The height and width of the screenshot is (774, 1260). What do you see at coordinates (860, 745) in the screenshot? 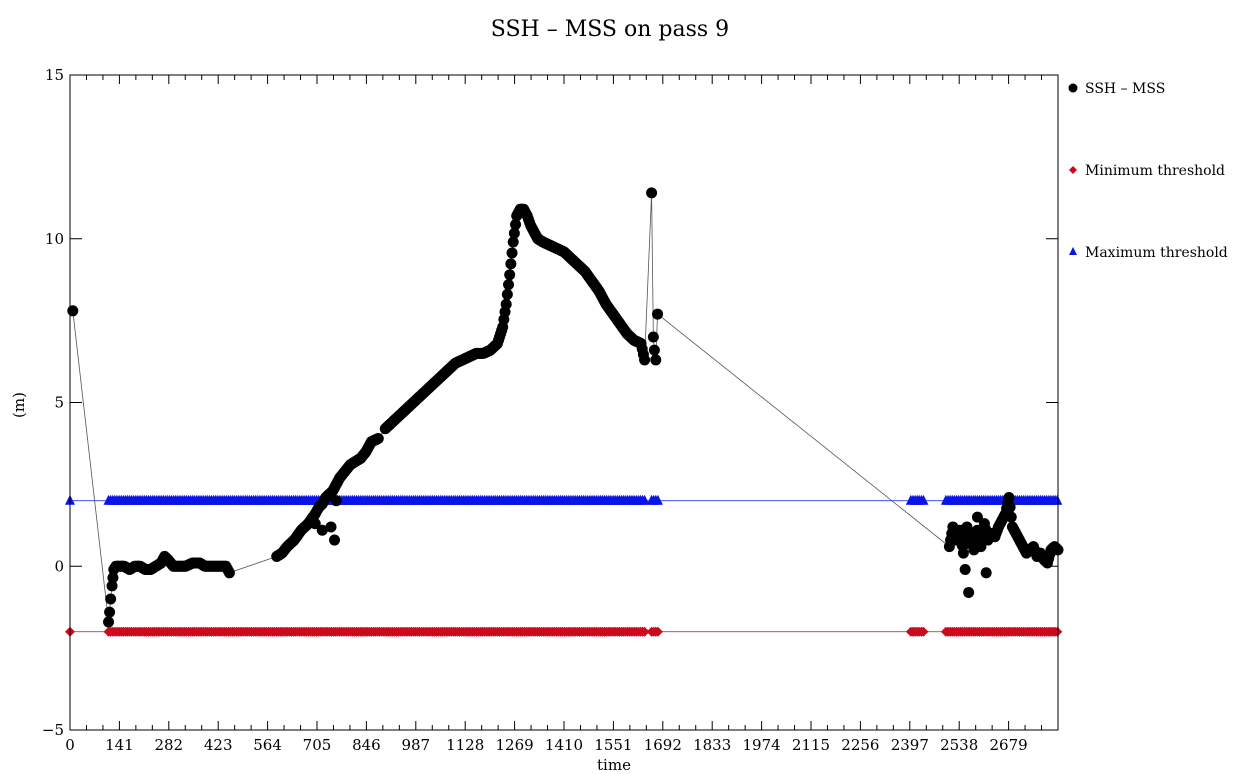
I see `x-tick-label: 2256` at bounding box center [860, 745].